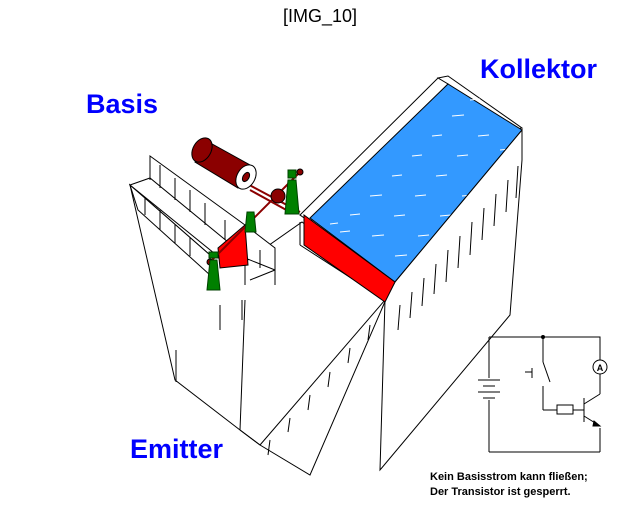 This screenshot has height=509, width=640. I want to click on linkage-pivot, so click(278, 196).